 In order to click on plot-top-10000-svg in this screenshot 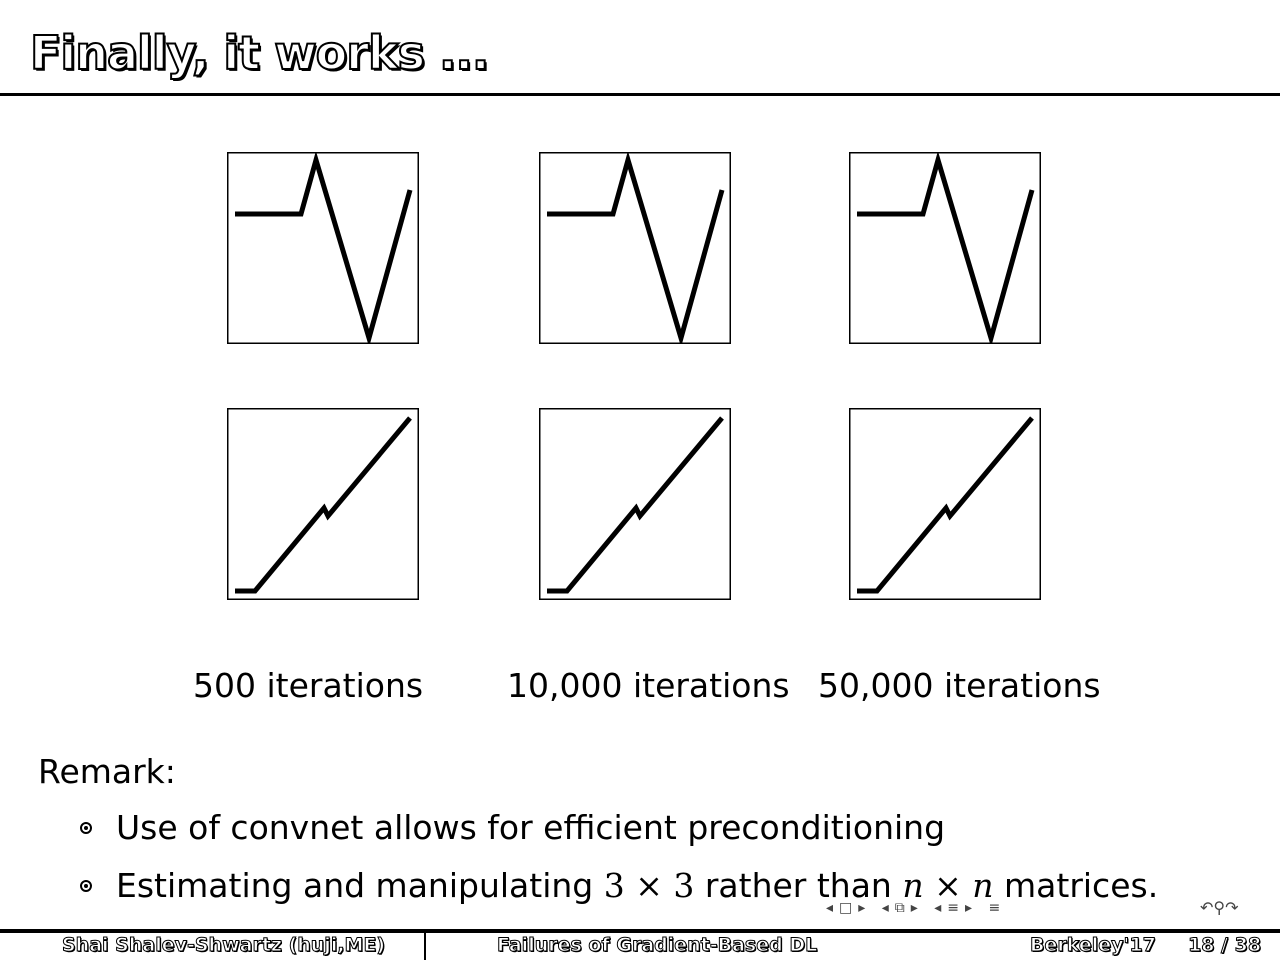, I will do `click(635, 248)`.